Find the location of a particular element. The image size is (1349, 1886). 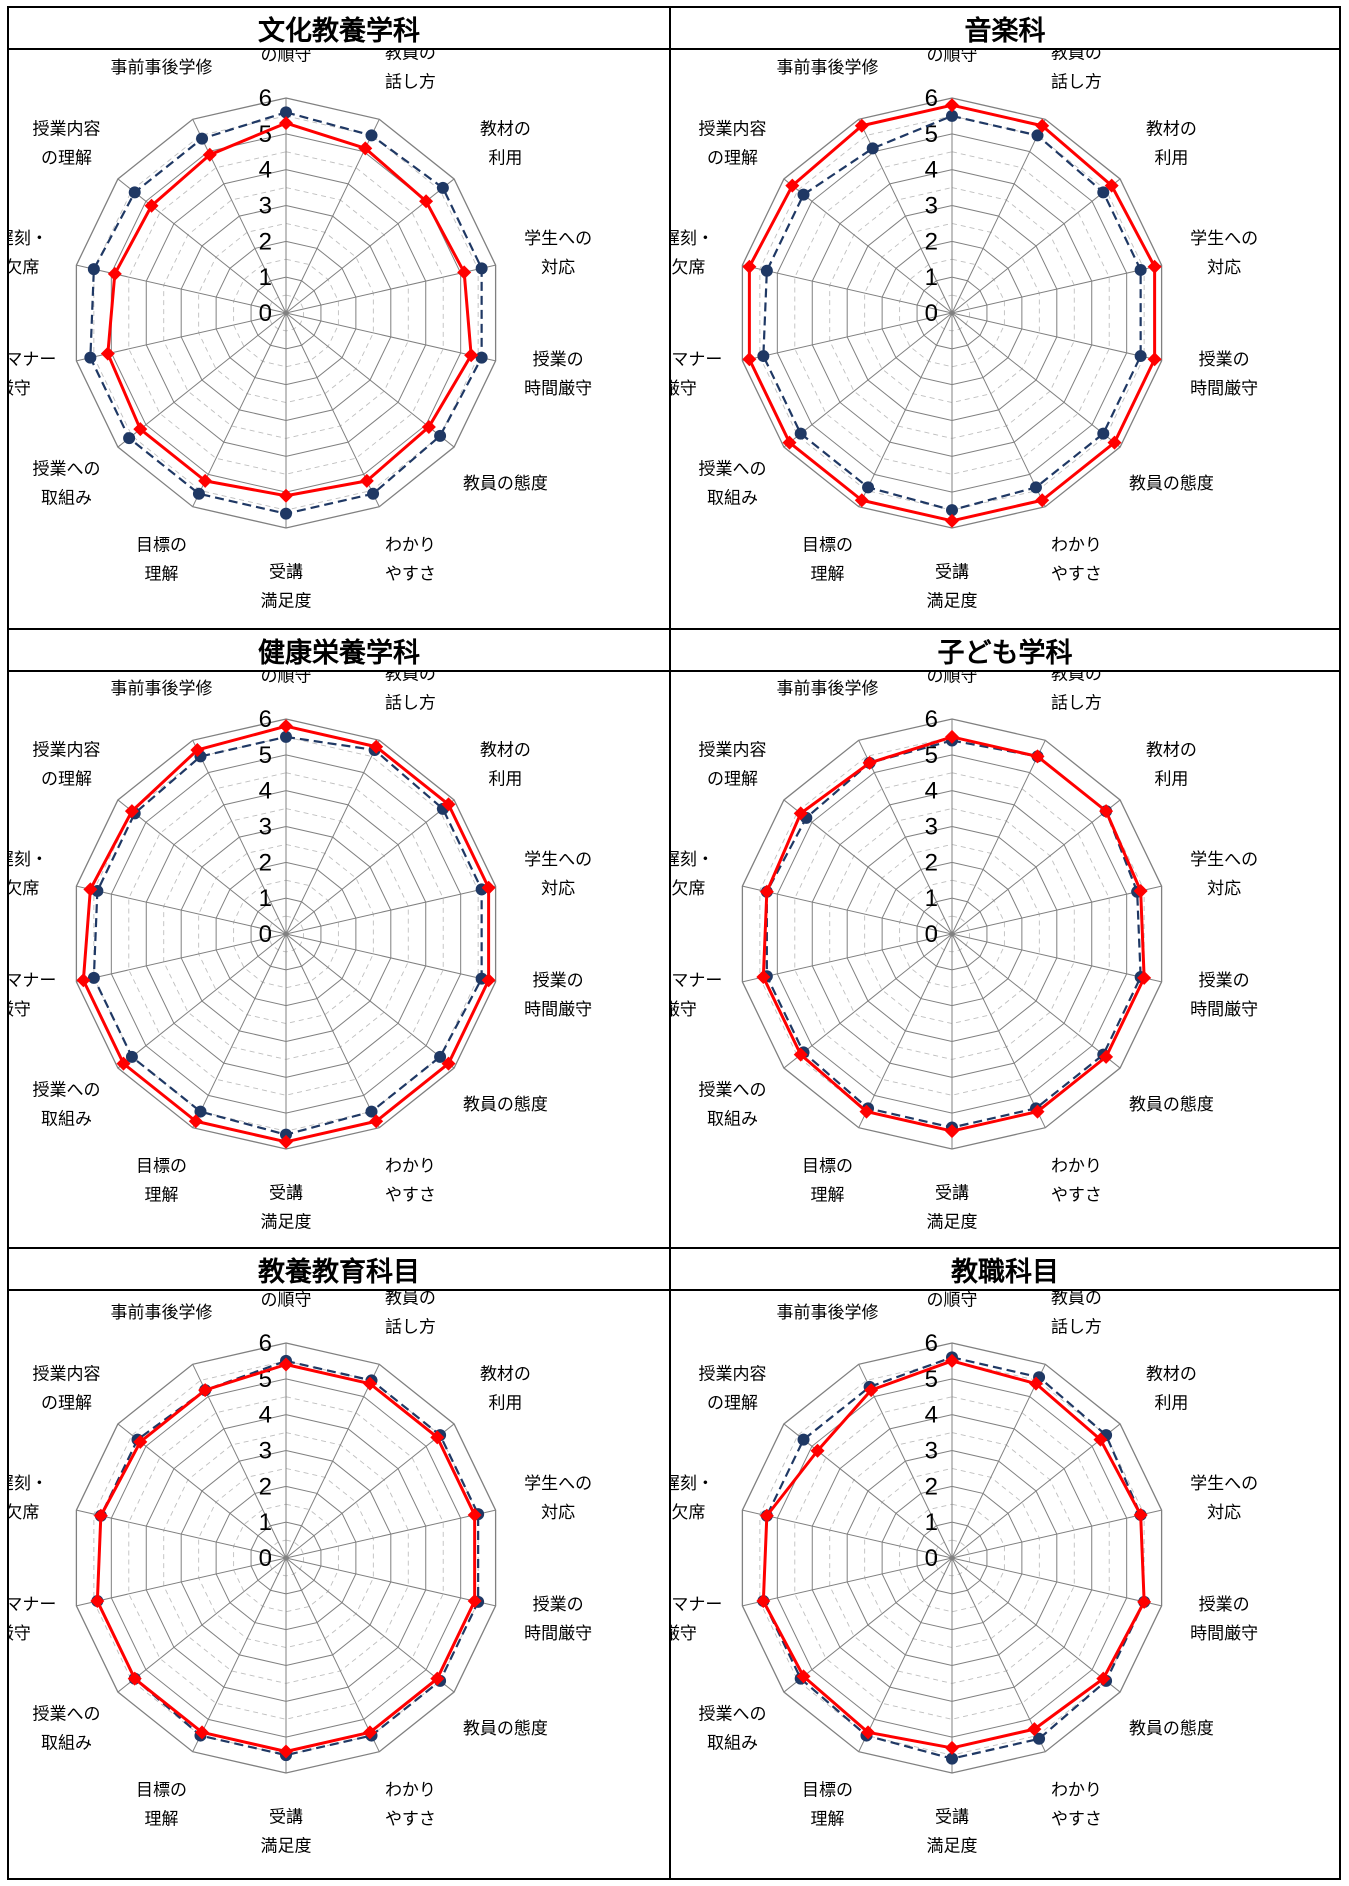

tick-label: 0 is located at coordinates (931, 1558).